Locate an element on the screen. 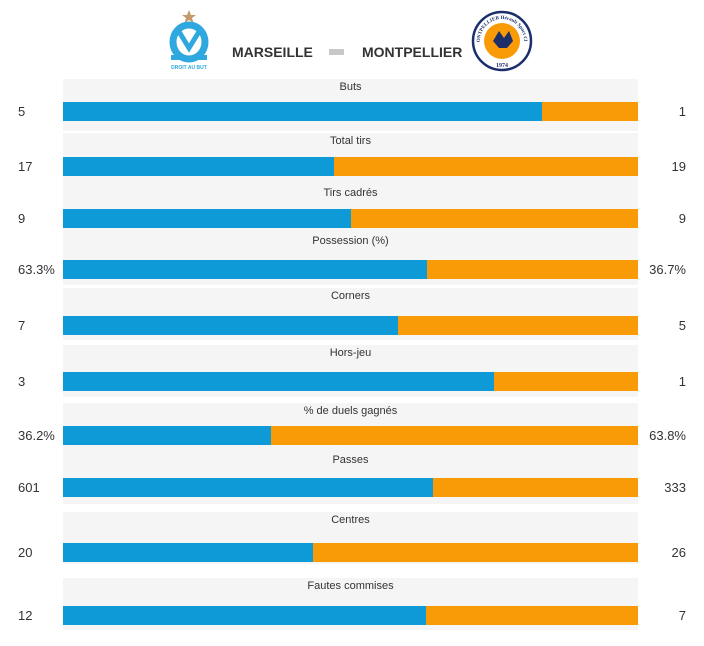  stat-label: Centres is located at coordinates (350, 520).